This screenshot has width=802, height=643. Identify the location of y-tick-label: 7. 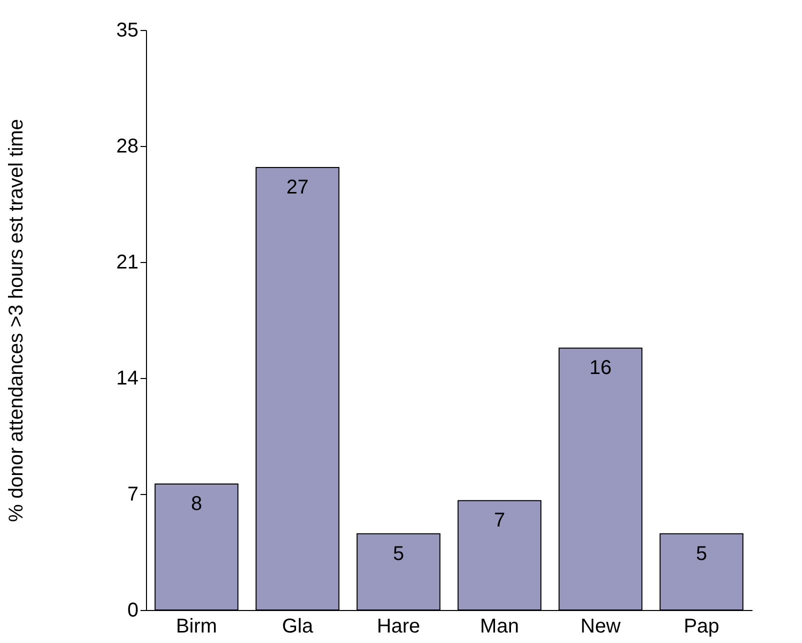
(132, 495).